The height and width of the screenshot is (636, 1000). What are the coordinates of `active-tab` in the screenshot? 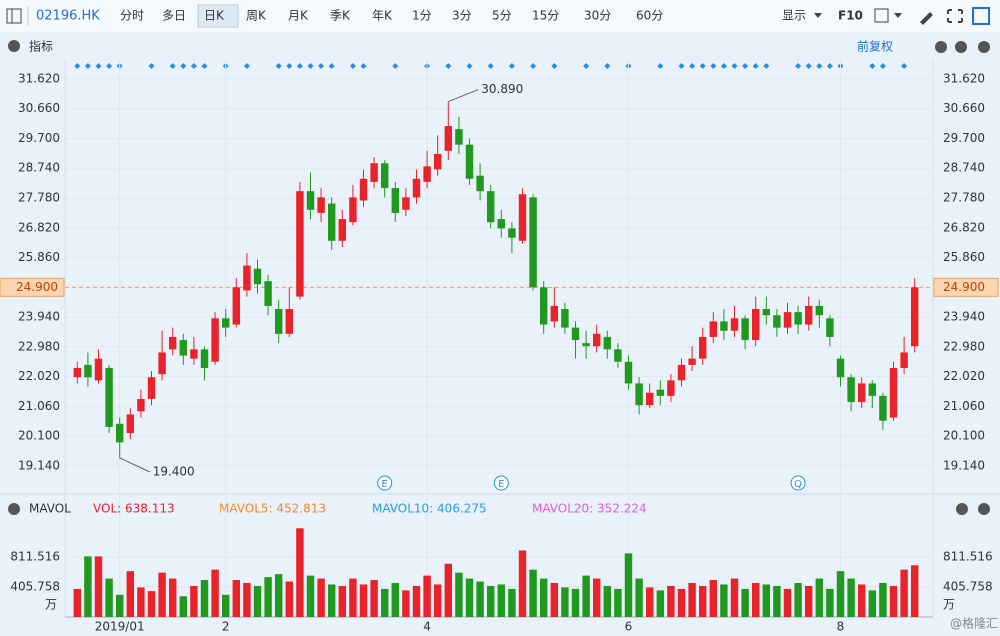 It's located at (218, 16).